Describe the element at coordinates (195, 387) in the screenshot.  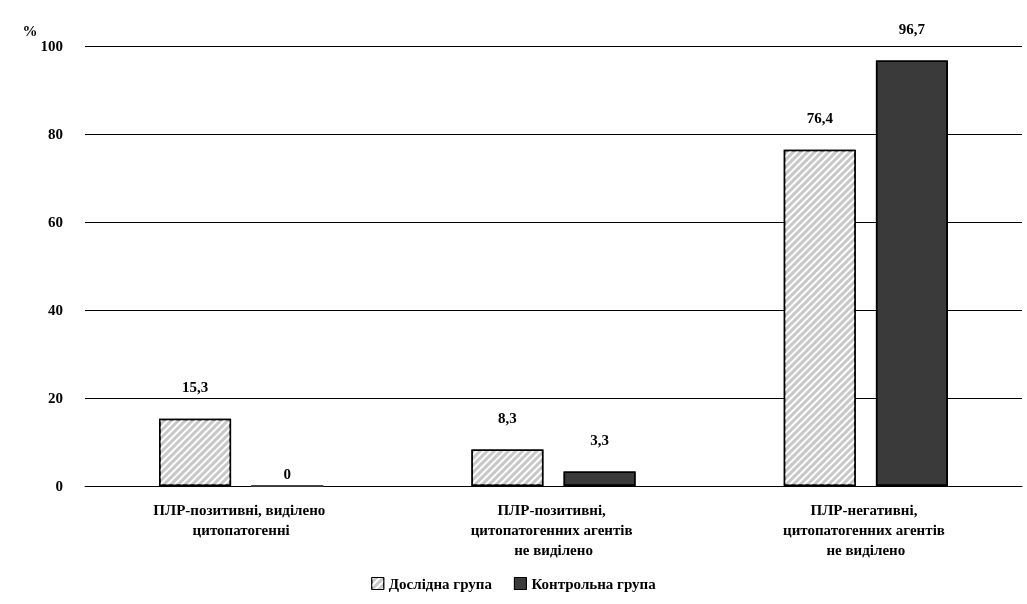
I see `data-label: 15,3` at that location.